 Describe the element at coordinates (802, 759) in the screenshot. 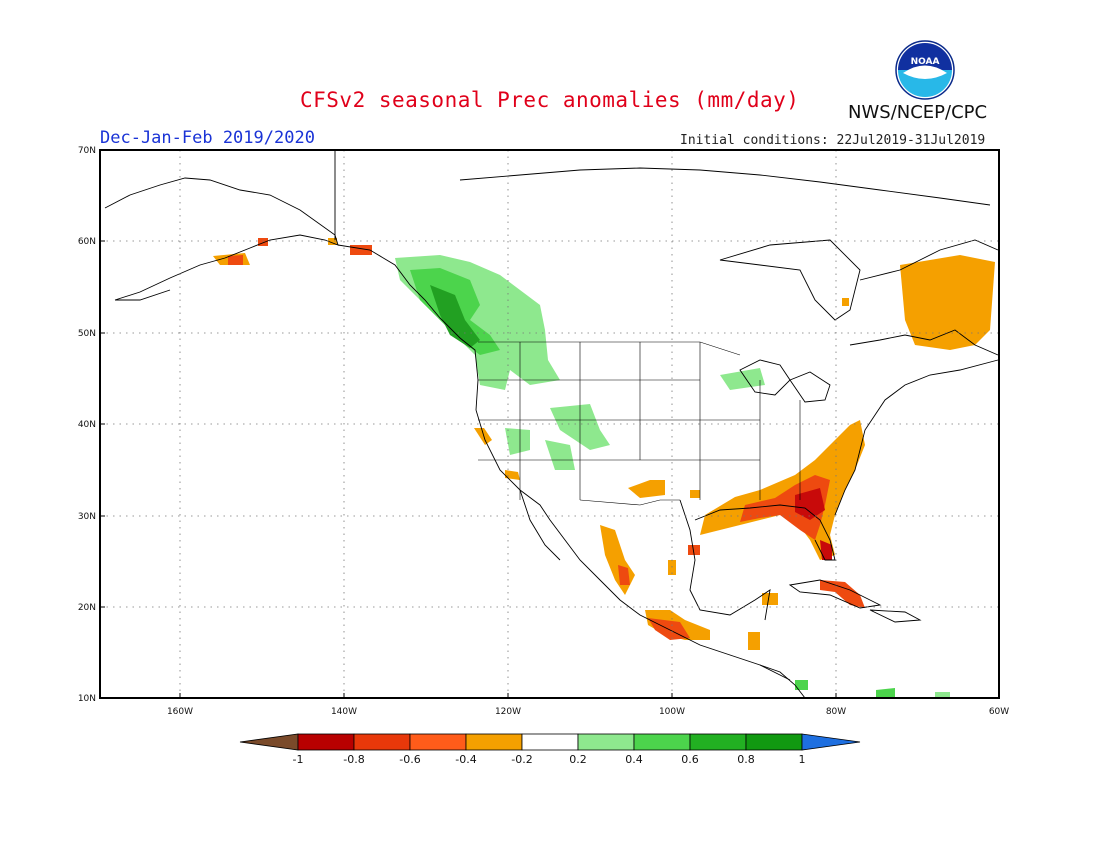

I see `colorbar-label: 1` at that location.